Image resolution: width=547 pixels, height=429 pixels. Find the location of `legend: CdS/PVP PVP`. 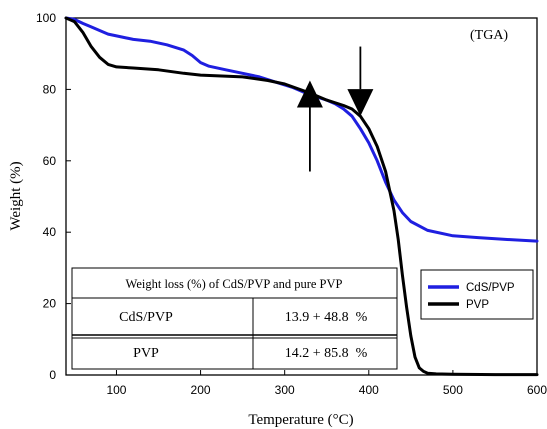

legend: CdS/PVP PVP is located at coordinates (477, 294).